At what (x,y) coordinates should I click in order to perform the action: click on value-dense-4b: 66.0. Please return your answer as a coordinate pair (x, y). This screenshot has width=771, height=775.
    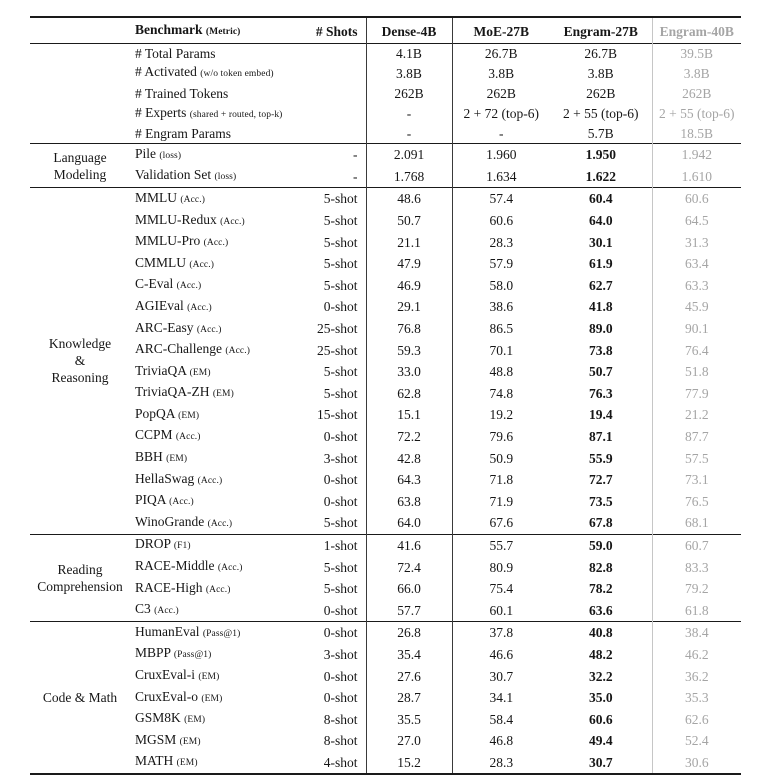
    Looking at the image, I should click on (409, 588).